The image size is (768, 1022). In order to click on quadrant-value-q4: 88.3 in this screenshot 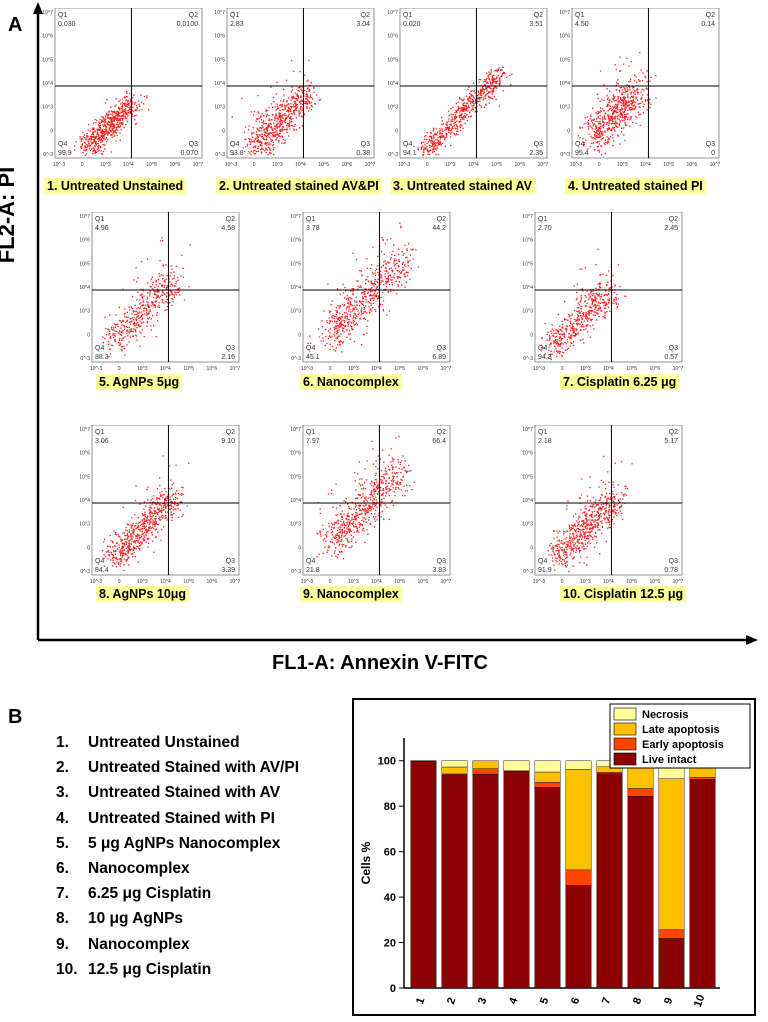, I will do `click(102, 357)`.